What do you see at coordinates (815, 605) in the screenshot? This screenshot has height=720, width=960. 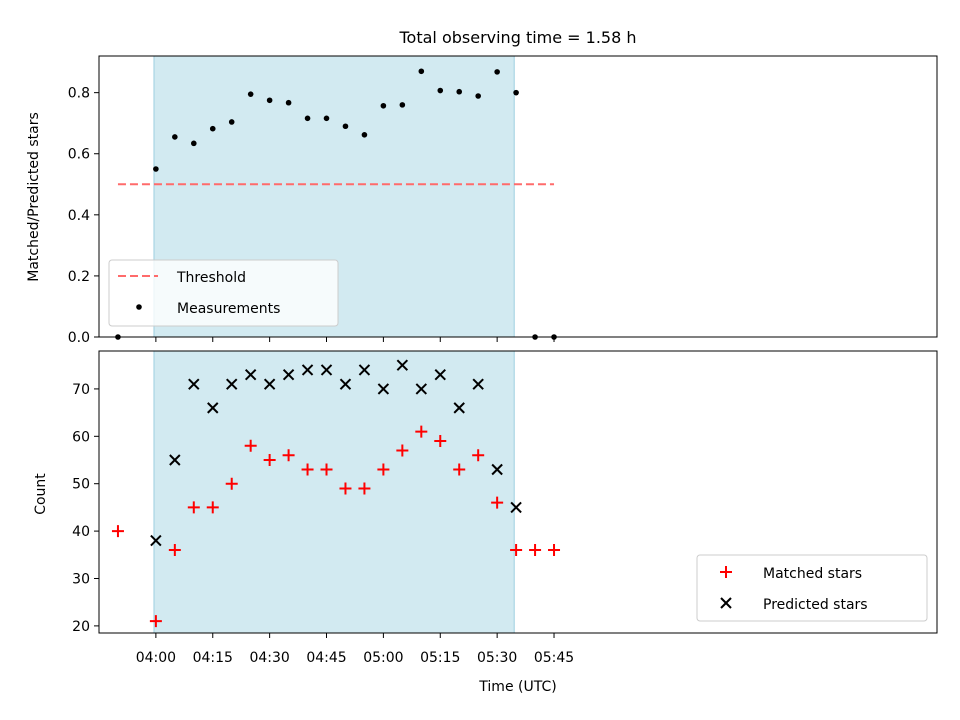 I see `legend-predicted-label: Predicted stars` at bounding box center [815, 605].